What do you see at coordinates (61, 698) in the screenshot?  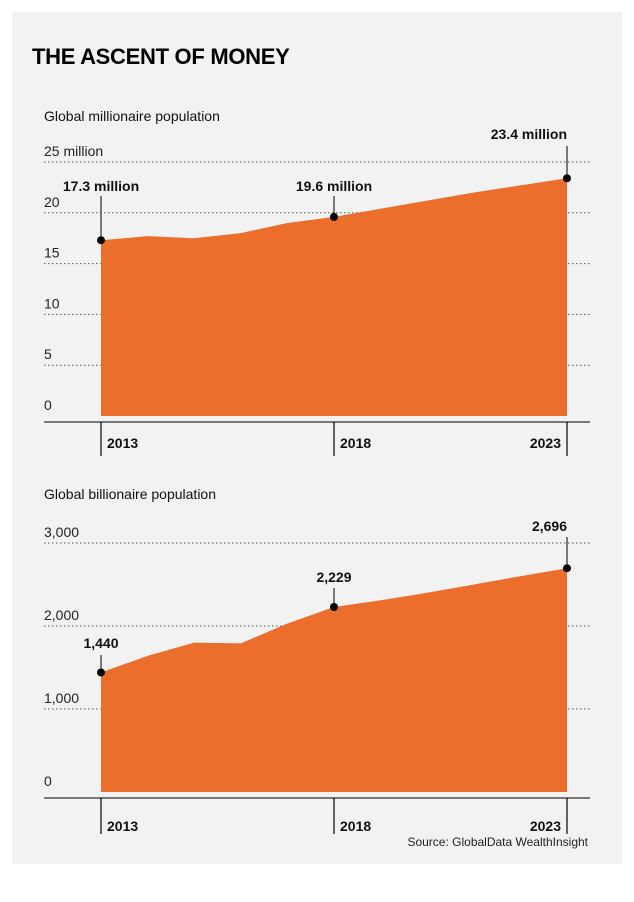 I see `y-tick-label: 1,000` at bounding box center [61, 698].